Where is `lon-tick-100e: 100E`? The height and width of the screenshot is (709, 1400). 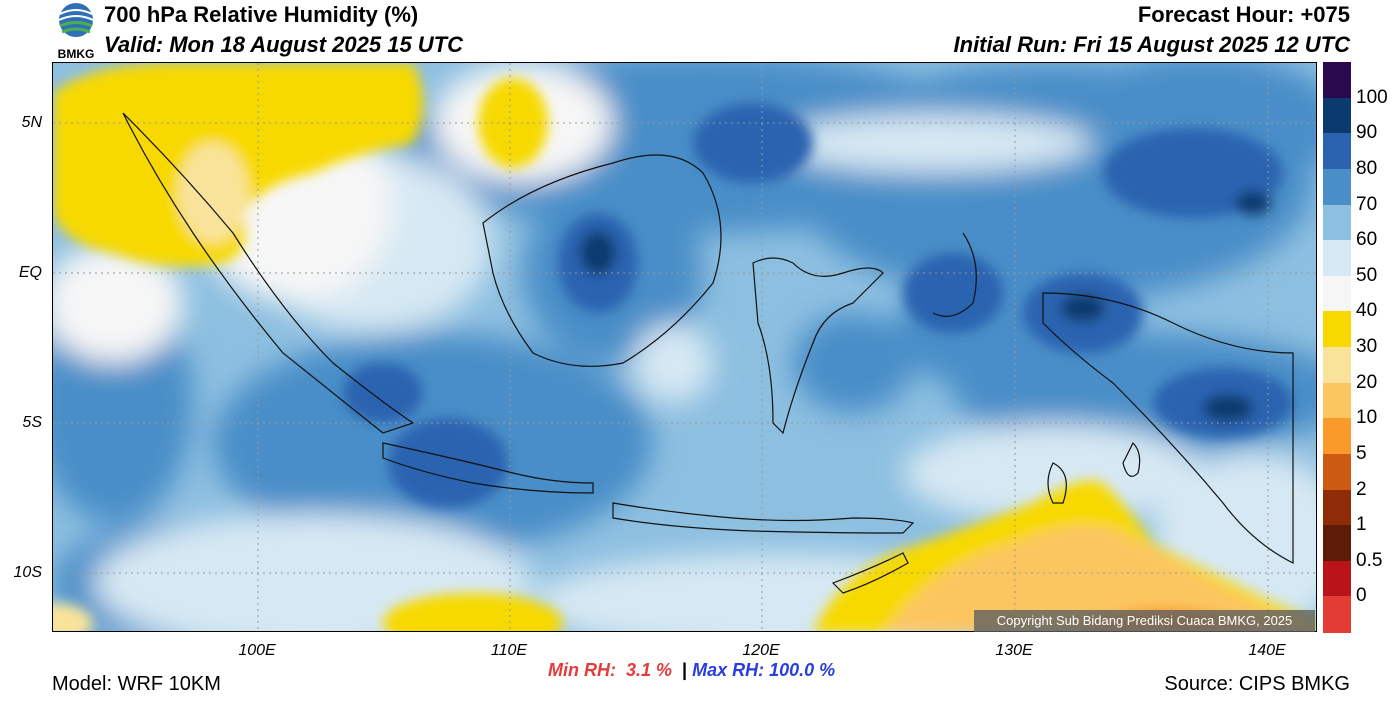 lon-tick-100e: 100E is located at coordinates (257, 650).